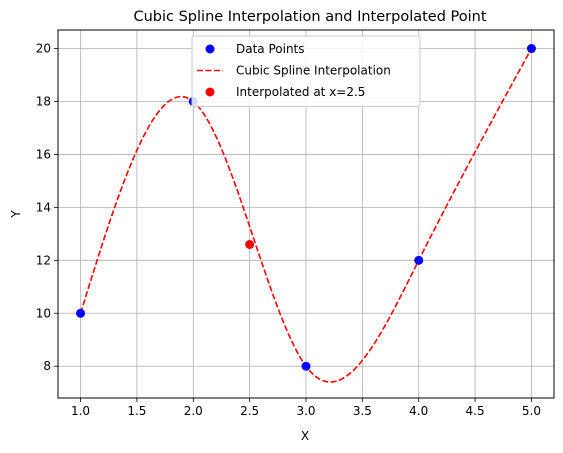 This screenshot has height=453, width=563. I want to click on y-tick-label: 12, so click(43, 260).